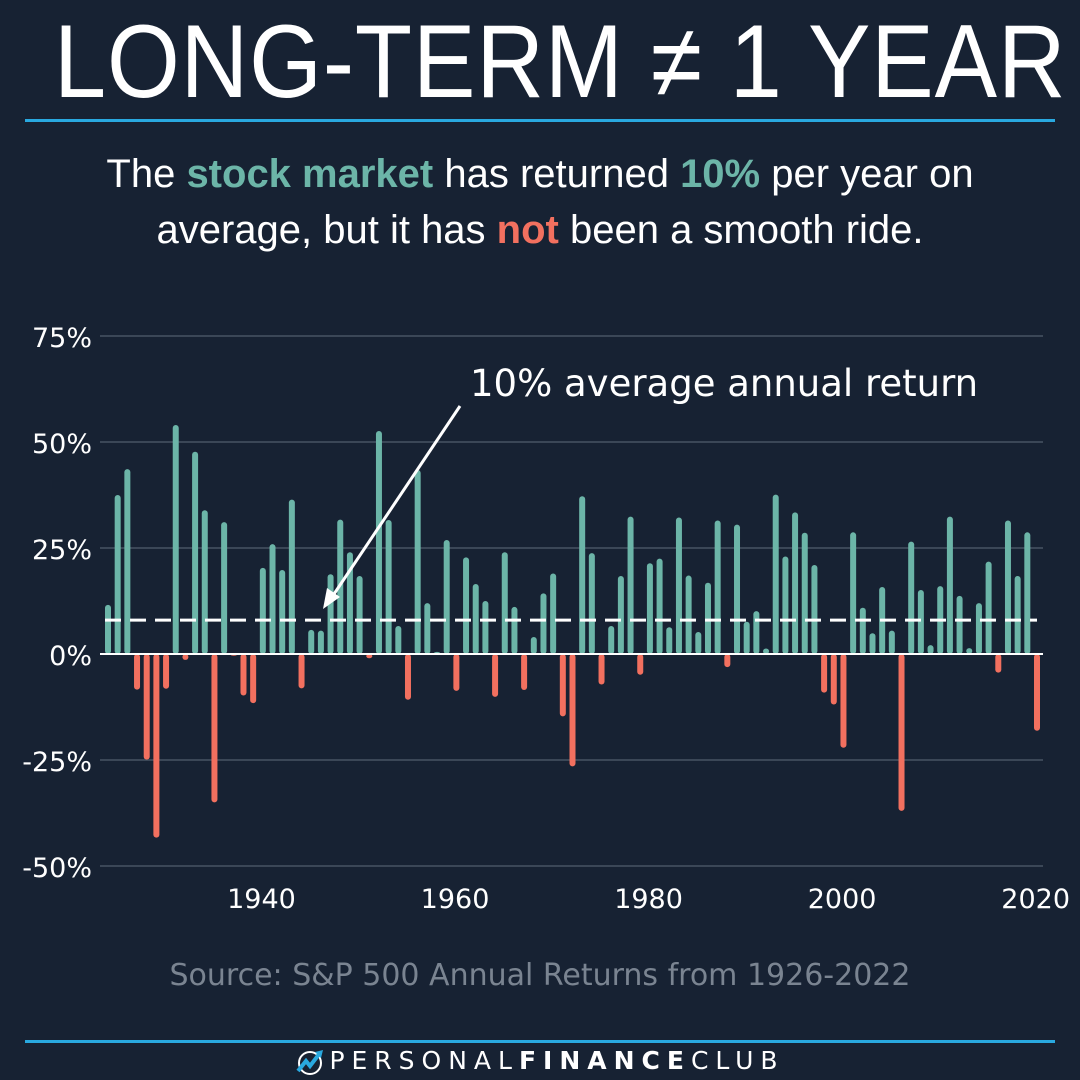 This screenshot has height=1080, width=1080. Describe the element at coordinates (562, 685) in the screenshot. I see `bar-1973` at that location.